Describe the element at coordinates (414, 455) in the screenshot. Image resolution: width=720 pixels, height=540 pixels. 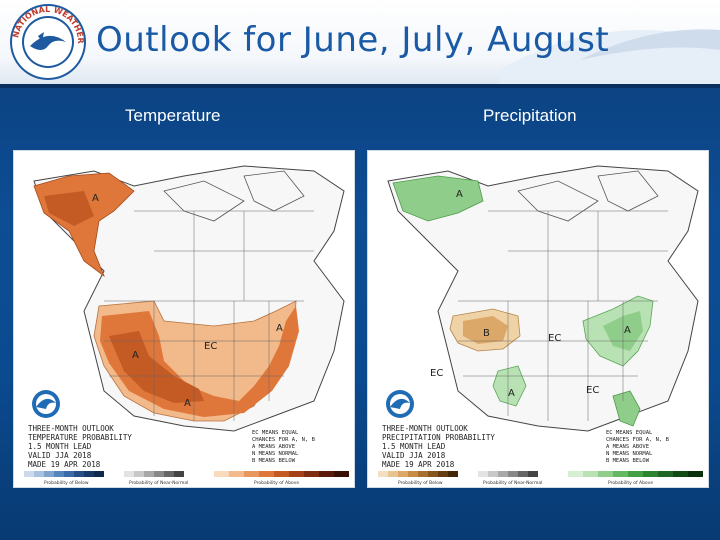
I see `precip-caption-4: VALID JJA 2018` at that location.